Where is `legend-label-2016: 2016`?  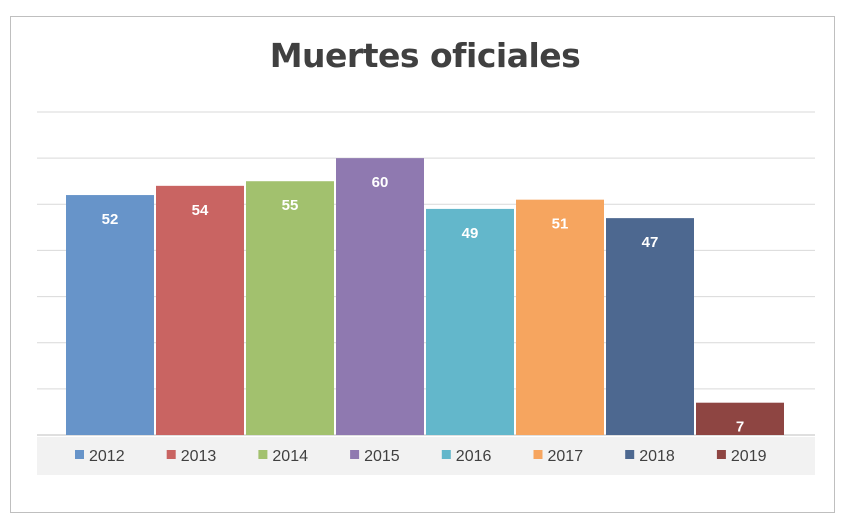
legend-label-2016: 2016 is located at coordinates (474, 456).